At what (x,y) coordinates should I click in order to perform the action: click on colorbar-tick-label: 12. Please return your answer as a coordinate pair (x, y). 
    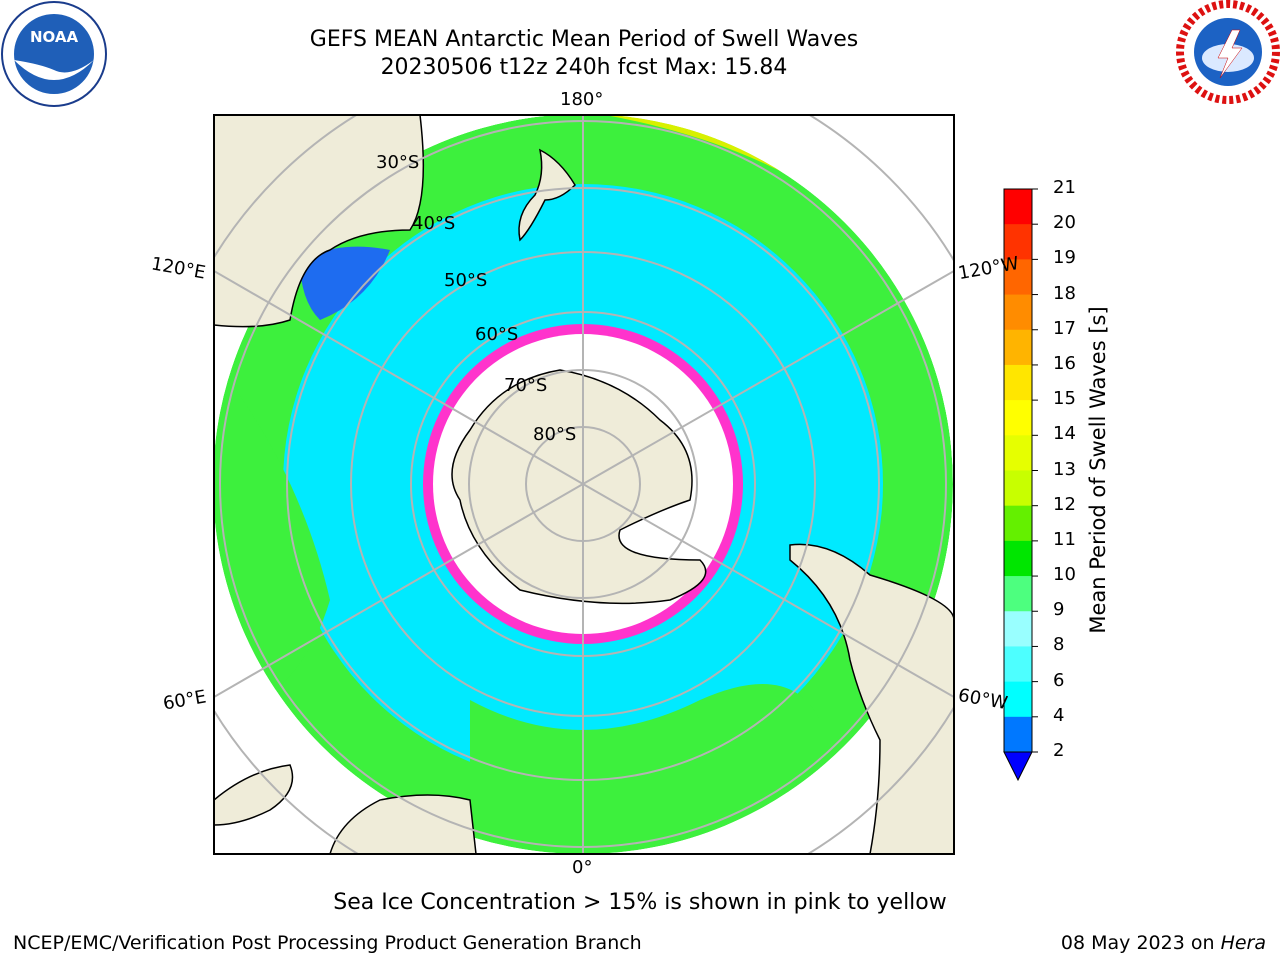
    Looking at the image, I should click on (1064, 504).